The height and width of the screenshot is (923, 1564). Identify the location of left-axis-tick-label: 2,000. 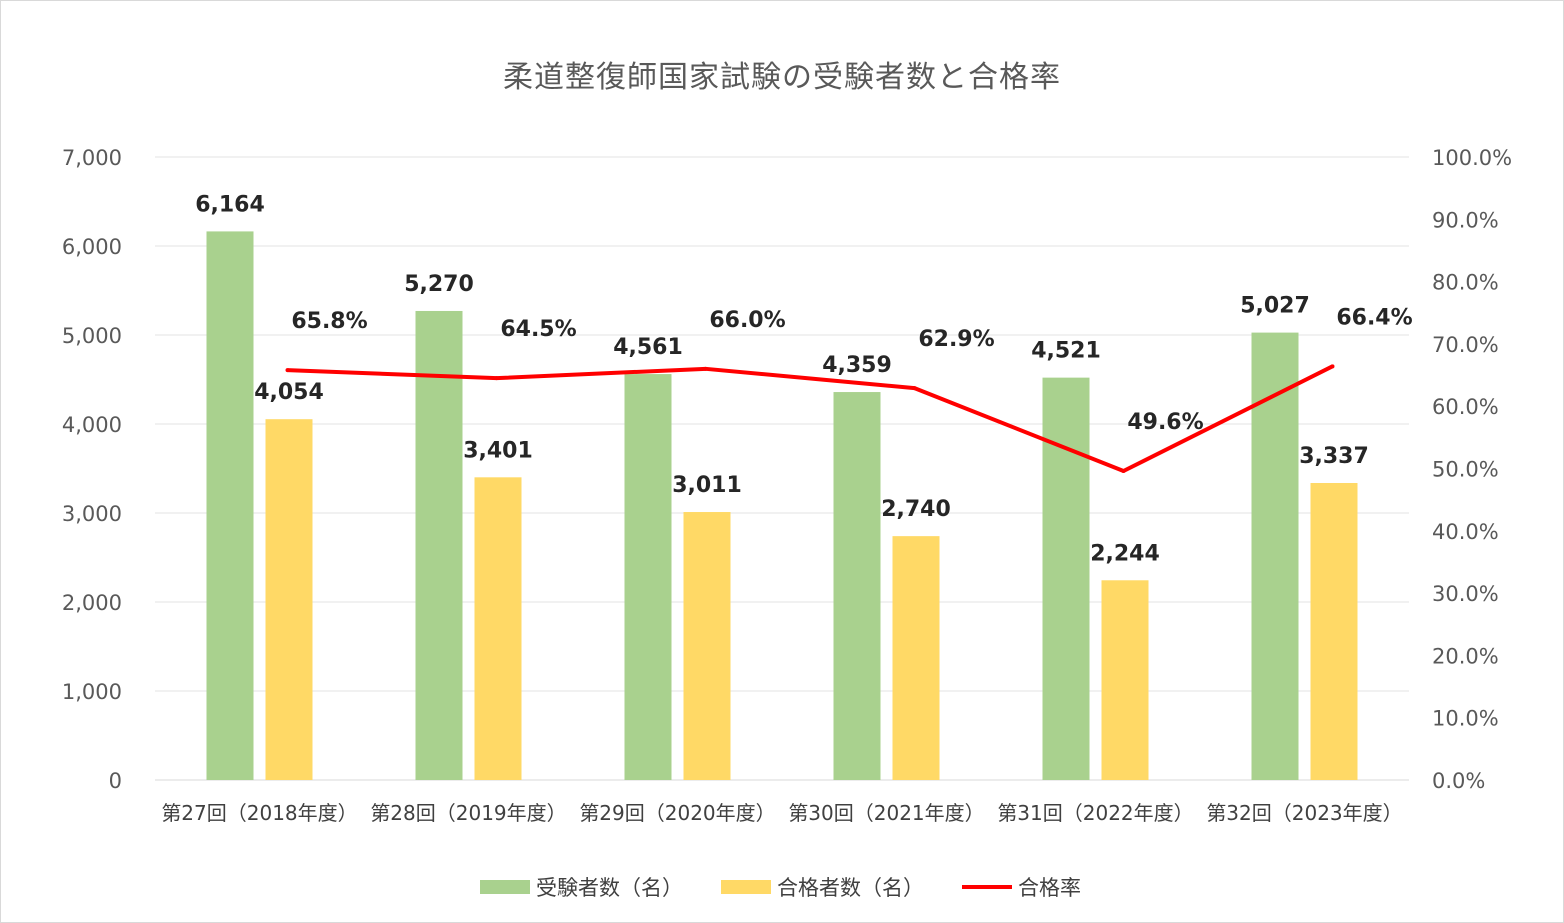
(92, 603).